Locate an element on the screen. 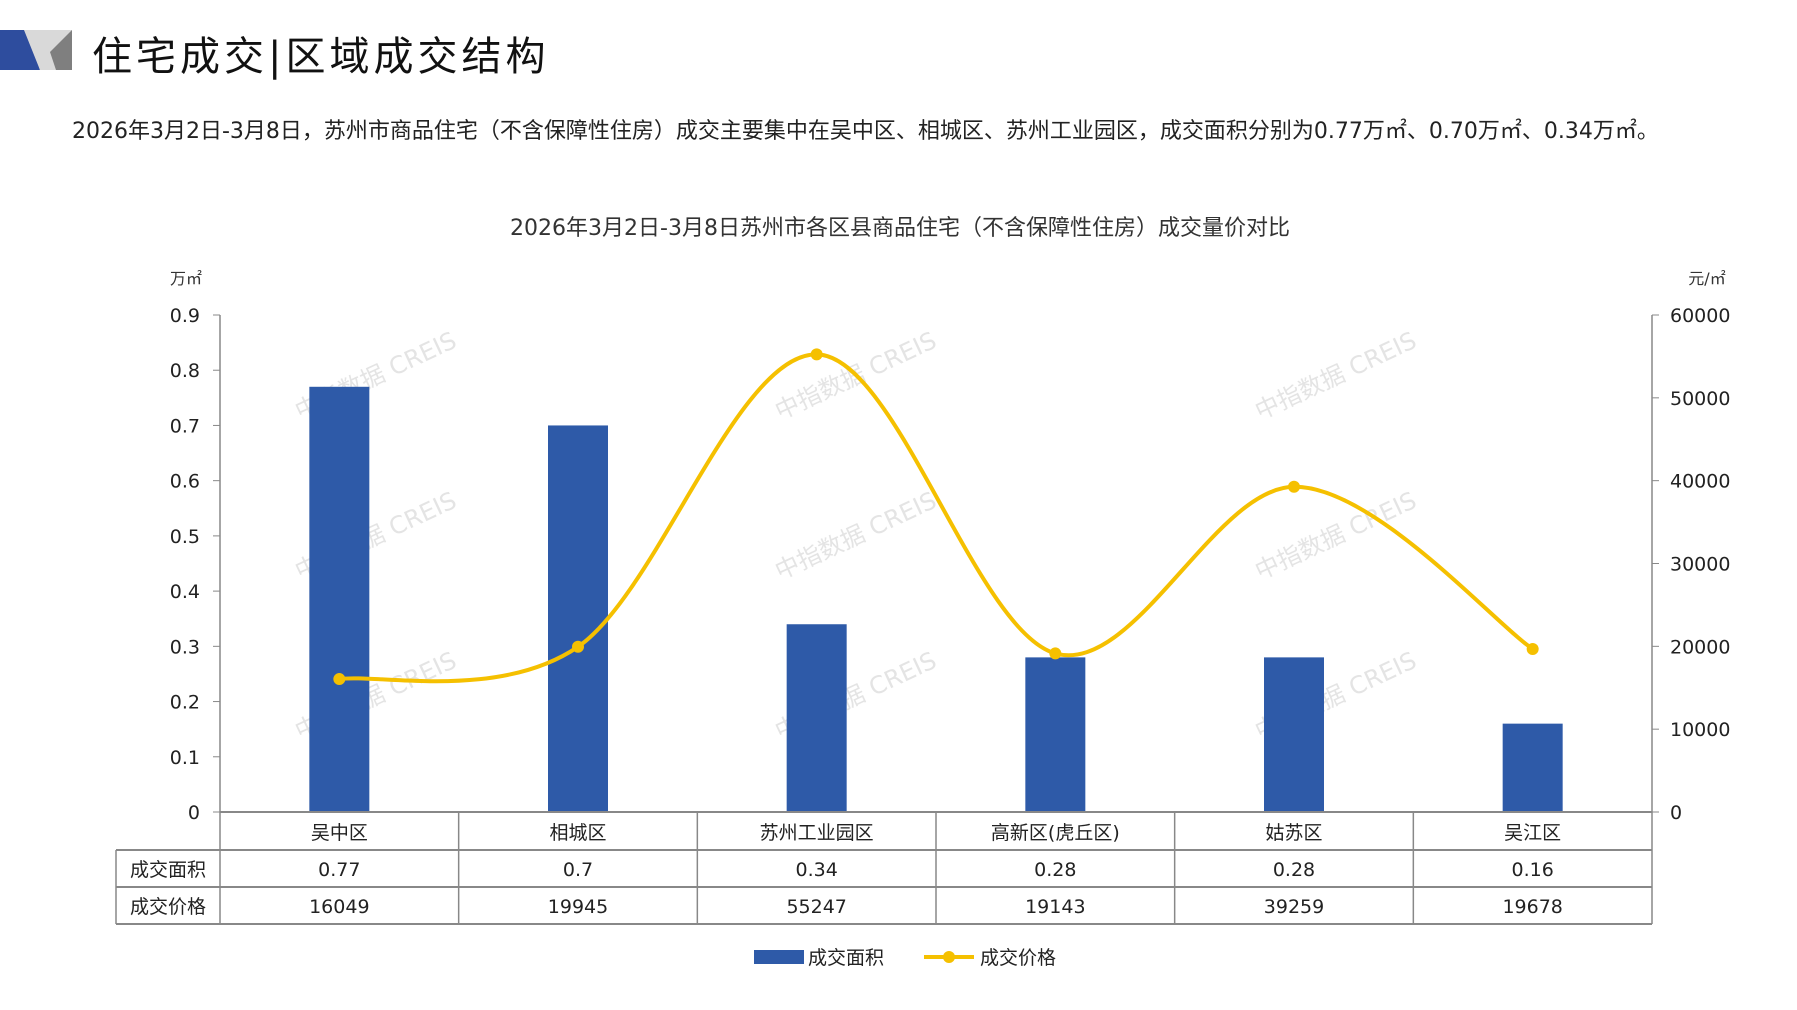  area-value: 0.7 is located at coordinates (578, 870).